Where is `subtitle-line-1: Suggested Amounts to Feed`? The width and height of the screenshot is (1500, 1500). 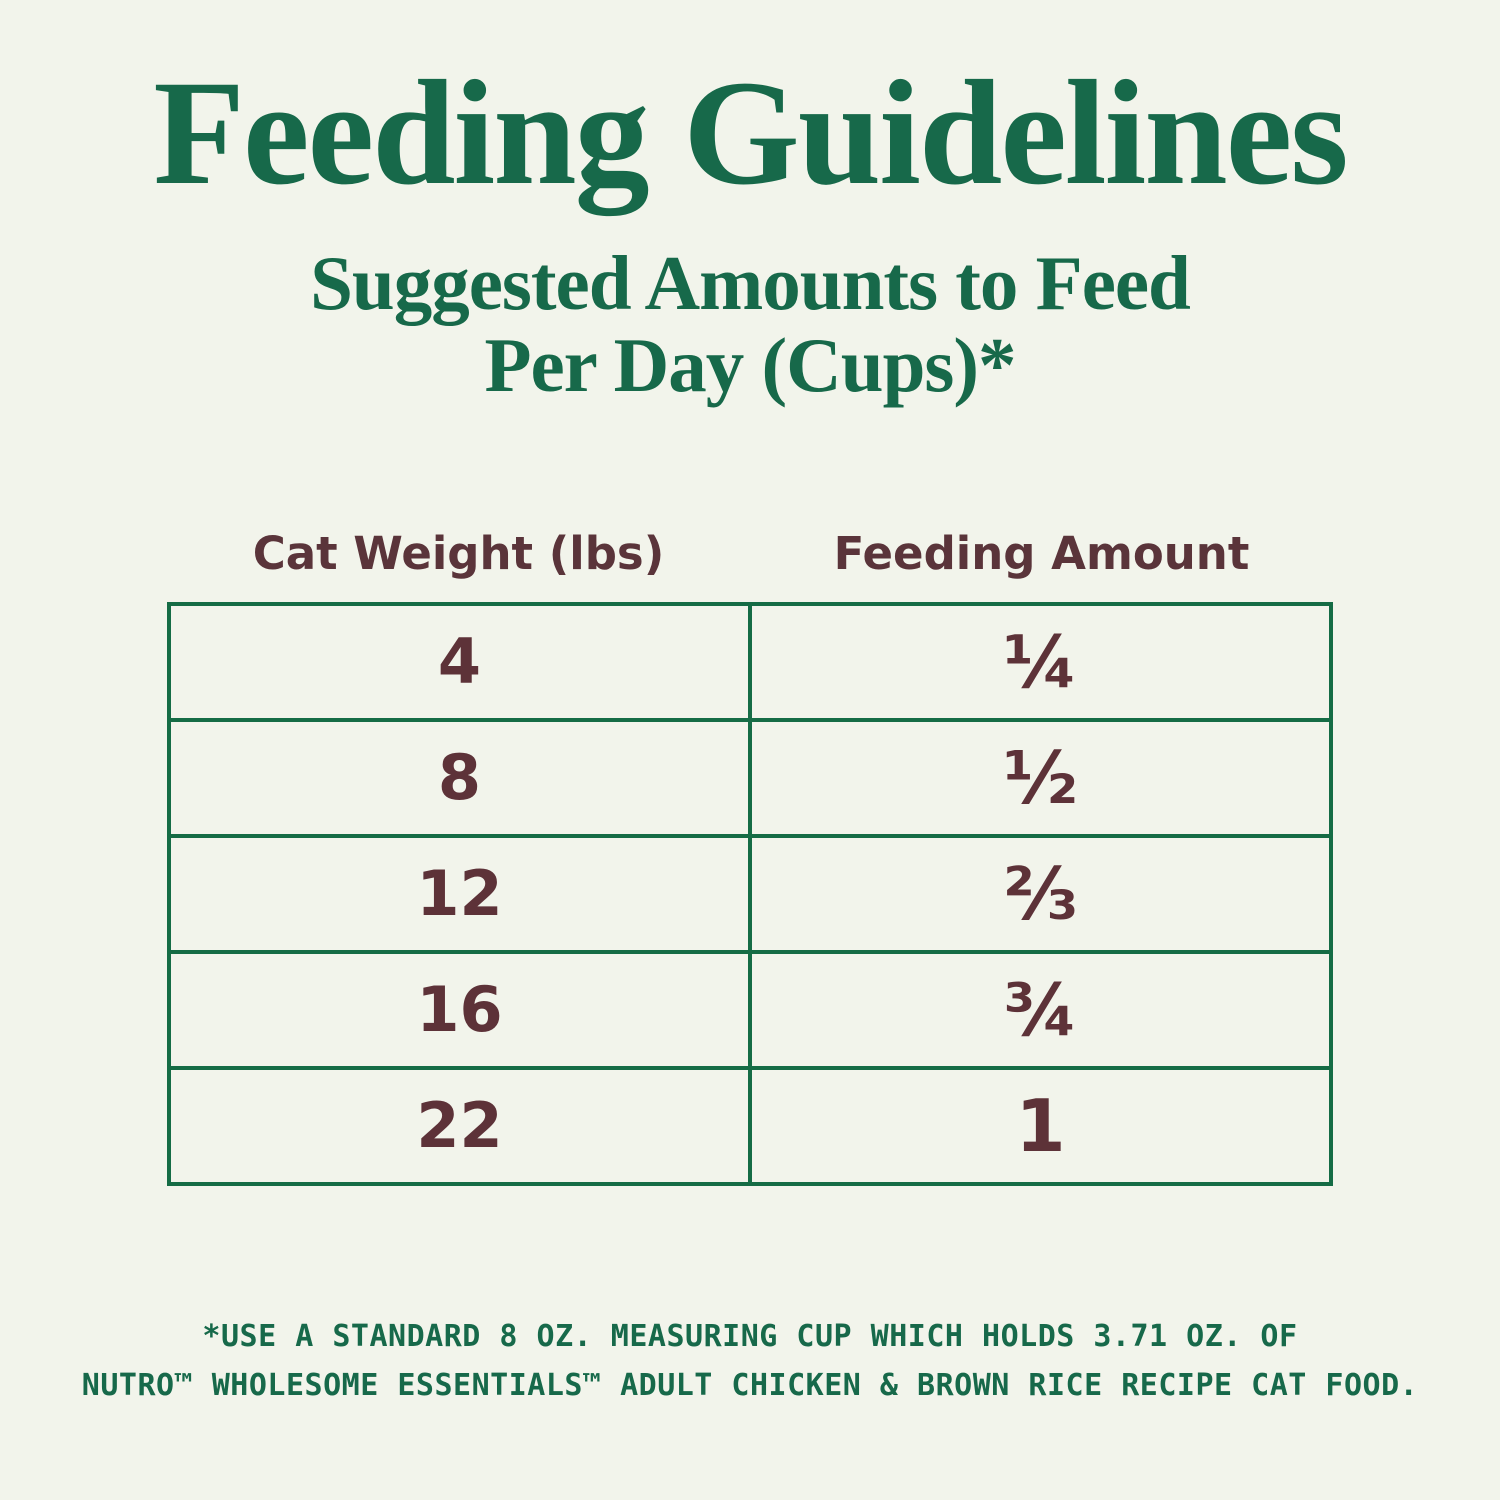 subtitle-line-1: Suggested Amounts to Feed is located at coordinates (750, 283).